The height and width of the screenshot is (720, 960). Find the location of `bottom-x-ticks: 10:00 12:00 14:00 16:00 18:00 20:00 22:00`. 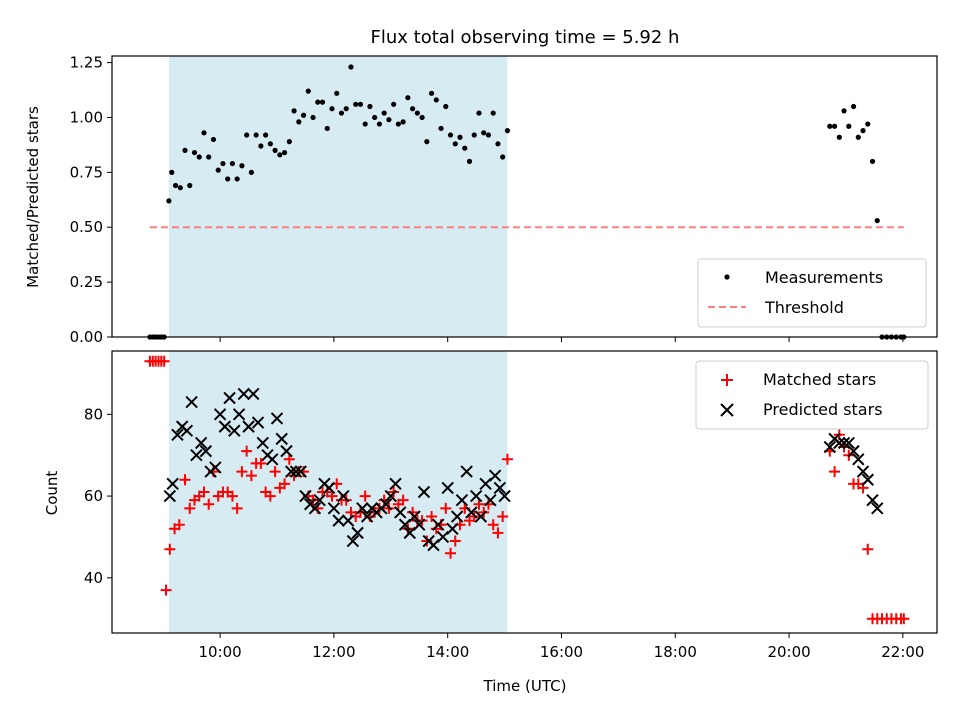

bottom-x-ticks: 10:00 12:00 14:00 16:00 18:00 20:00 22:00 is located at coordinates (561, 647).